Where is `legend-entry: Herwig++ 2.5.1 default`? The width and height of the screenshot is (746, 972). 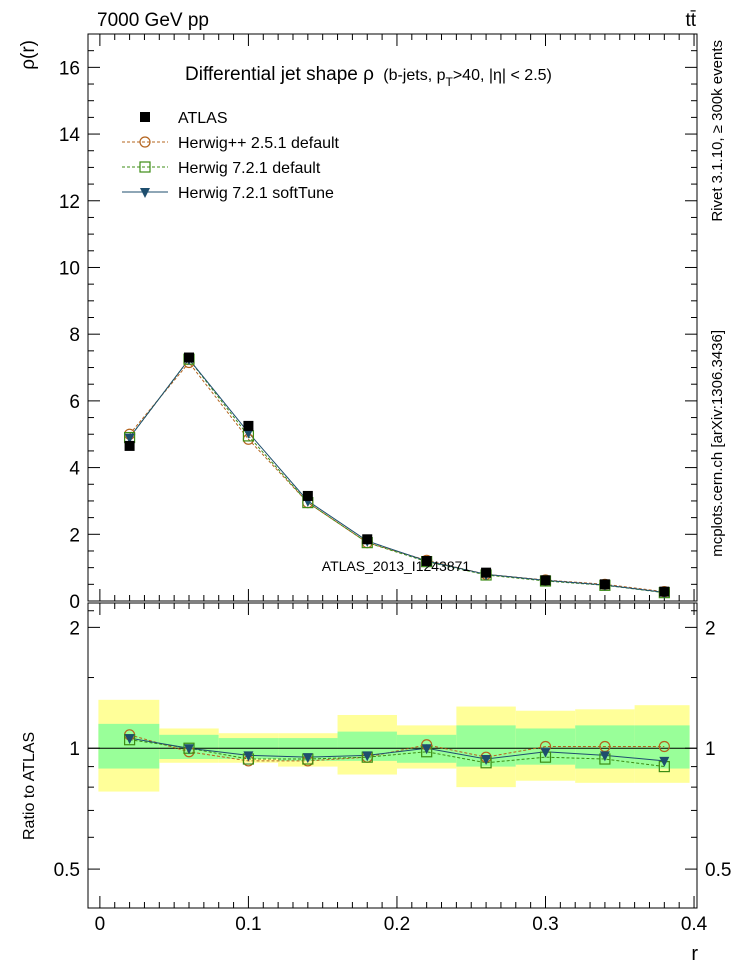 legend-entry: Herwig++ 2.5.1 default is located at coordinates (231, 143).